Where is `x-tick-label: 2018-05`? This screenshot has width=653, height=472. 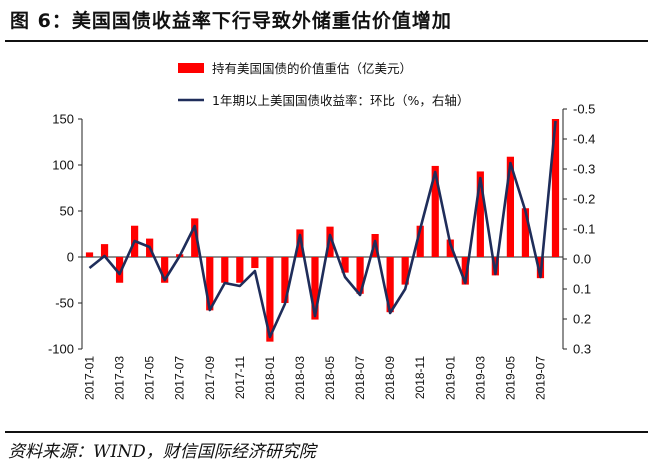 x-tick-label: 2018-05 is located at coordinates (330, 378).